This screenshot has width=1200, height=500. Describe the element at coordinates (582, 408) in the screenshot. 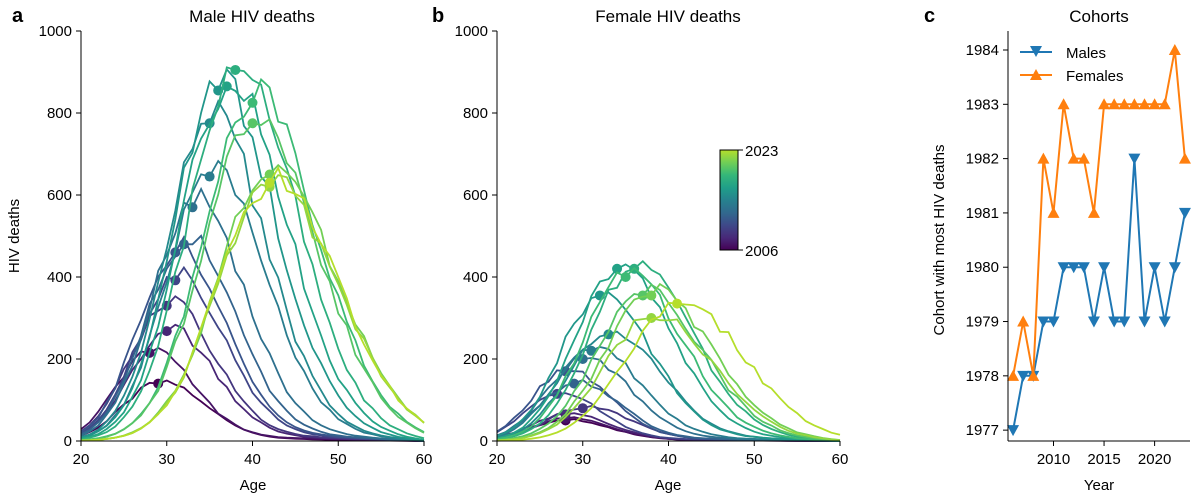

I see `panel-b-peak-2009` at that location.